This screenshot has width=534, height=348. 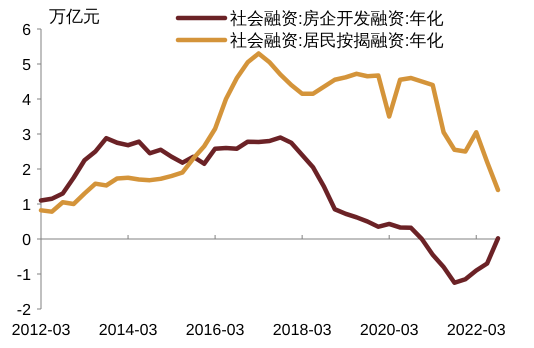 I want to click on y-tick-label: -2, so click(x=24, y=310).